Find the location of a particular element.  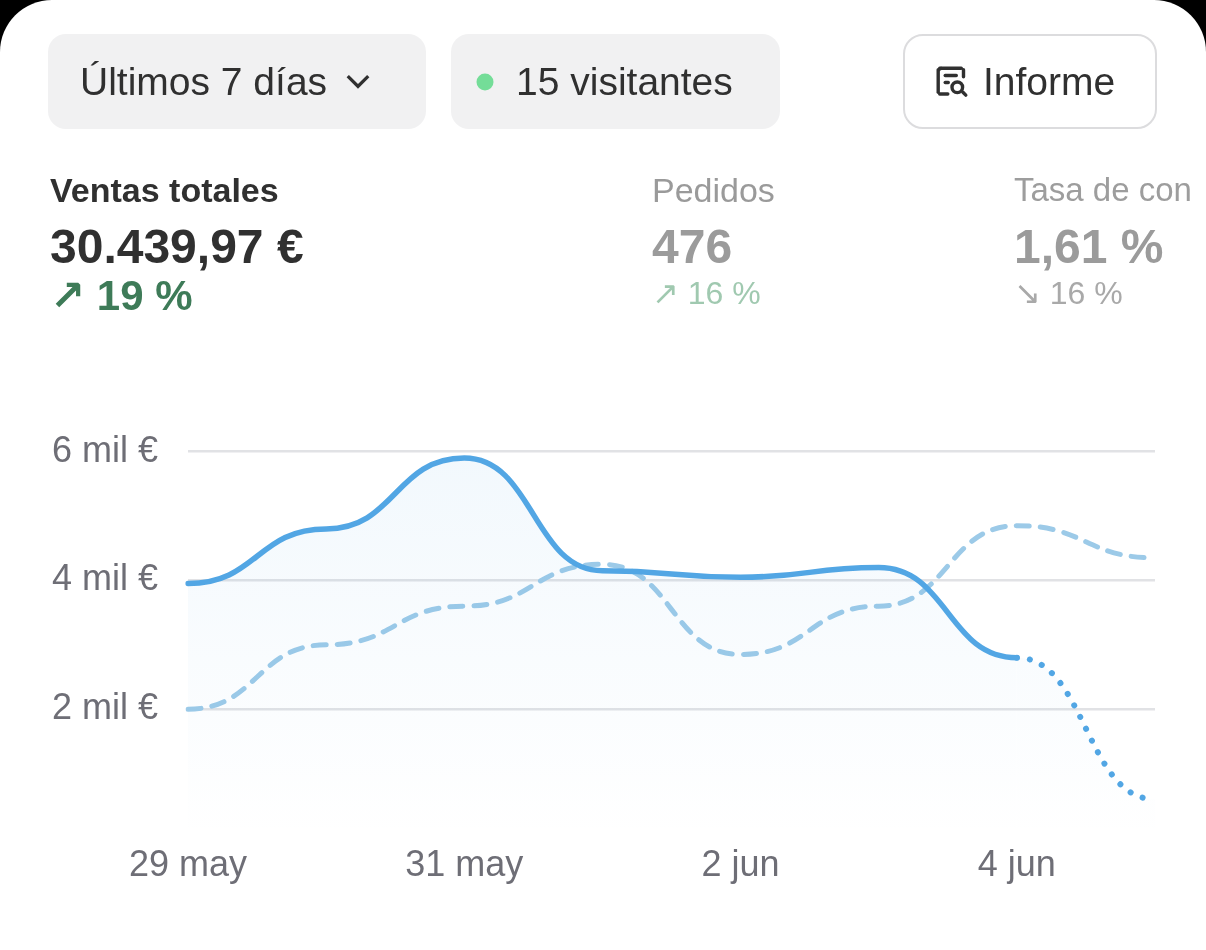

text: ↗ 16 % is located at coordinates (706, 293).